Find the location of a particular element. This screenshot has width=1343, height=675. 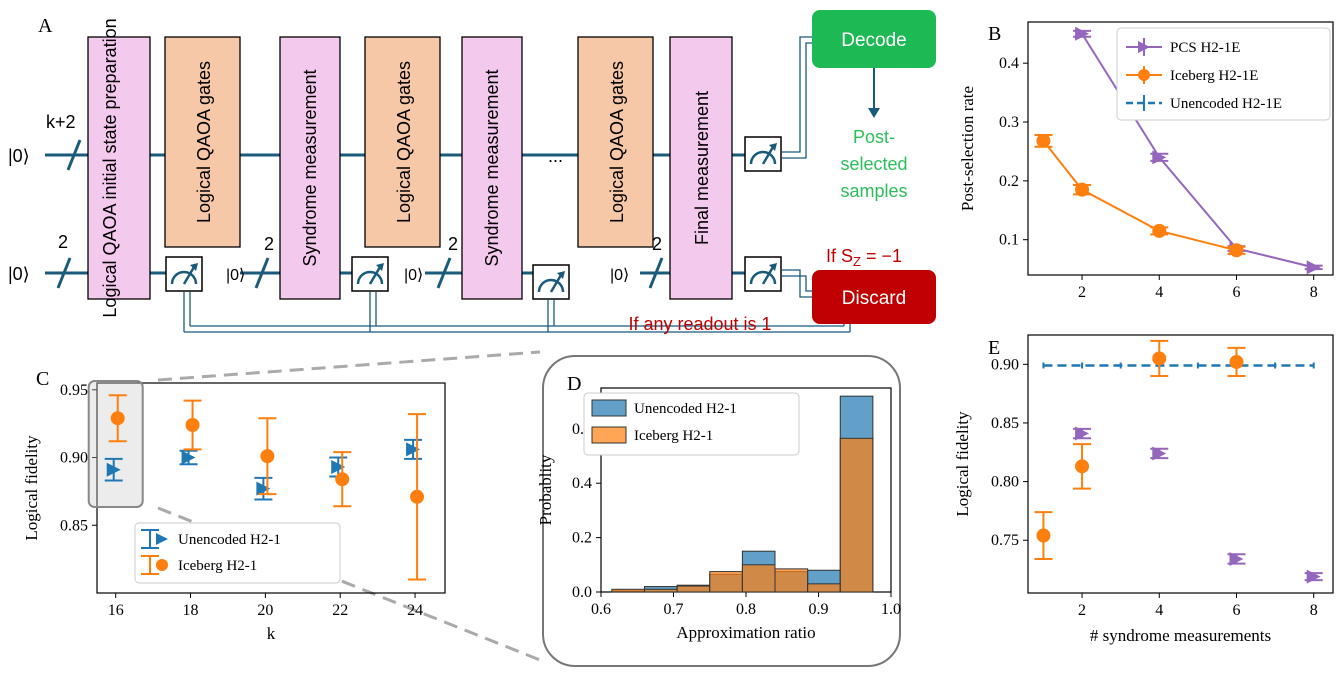

x-tick-label: 2 is located at coordinates (1082, 292).